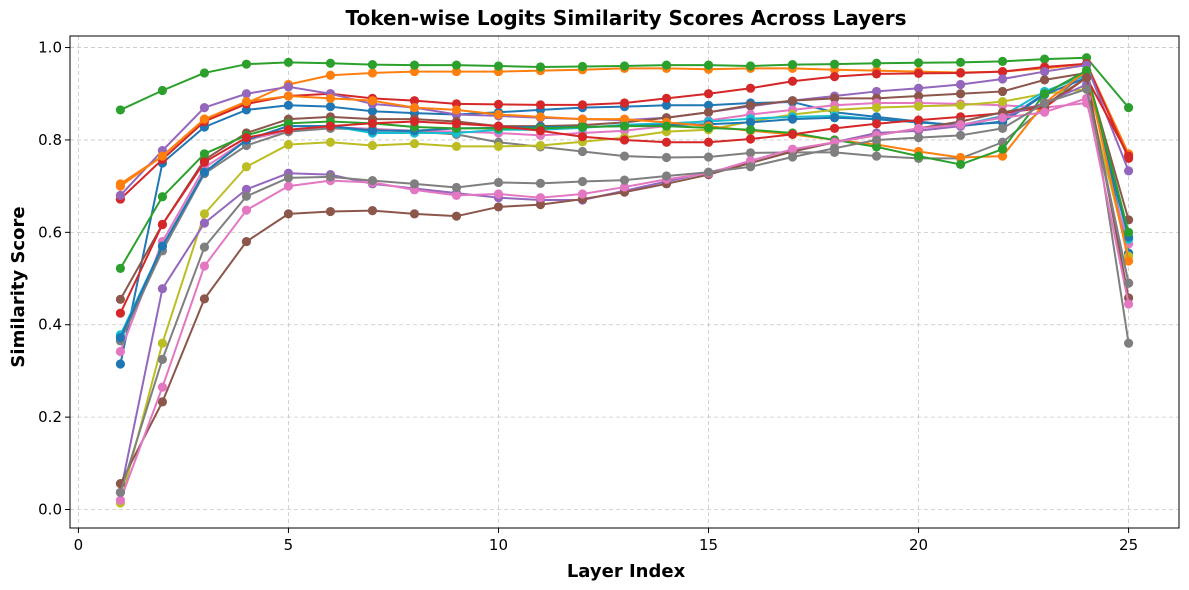 The image size is (1189, 590). I want to click on y-tick-label: 0.6, so click(50, 232).